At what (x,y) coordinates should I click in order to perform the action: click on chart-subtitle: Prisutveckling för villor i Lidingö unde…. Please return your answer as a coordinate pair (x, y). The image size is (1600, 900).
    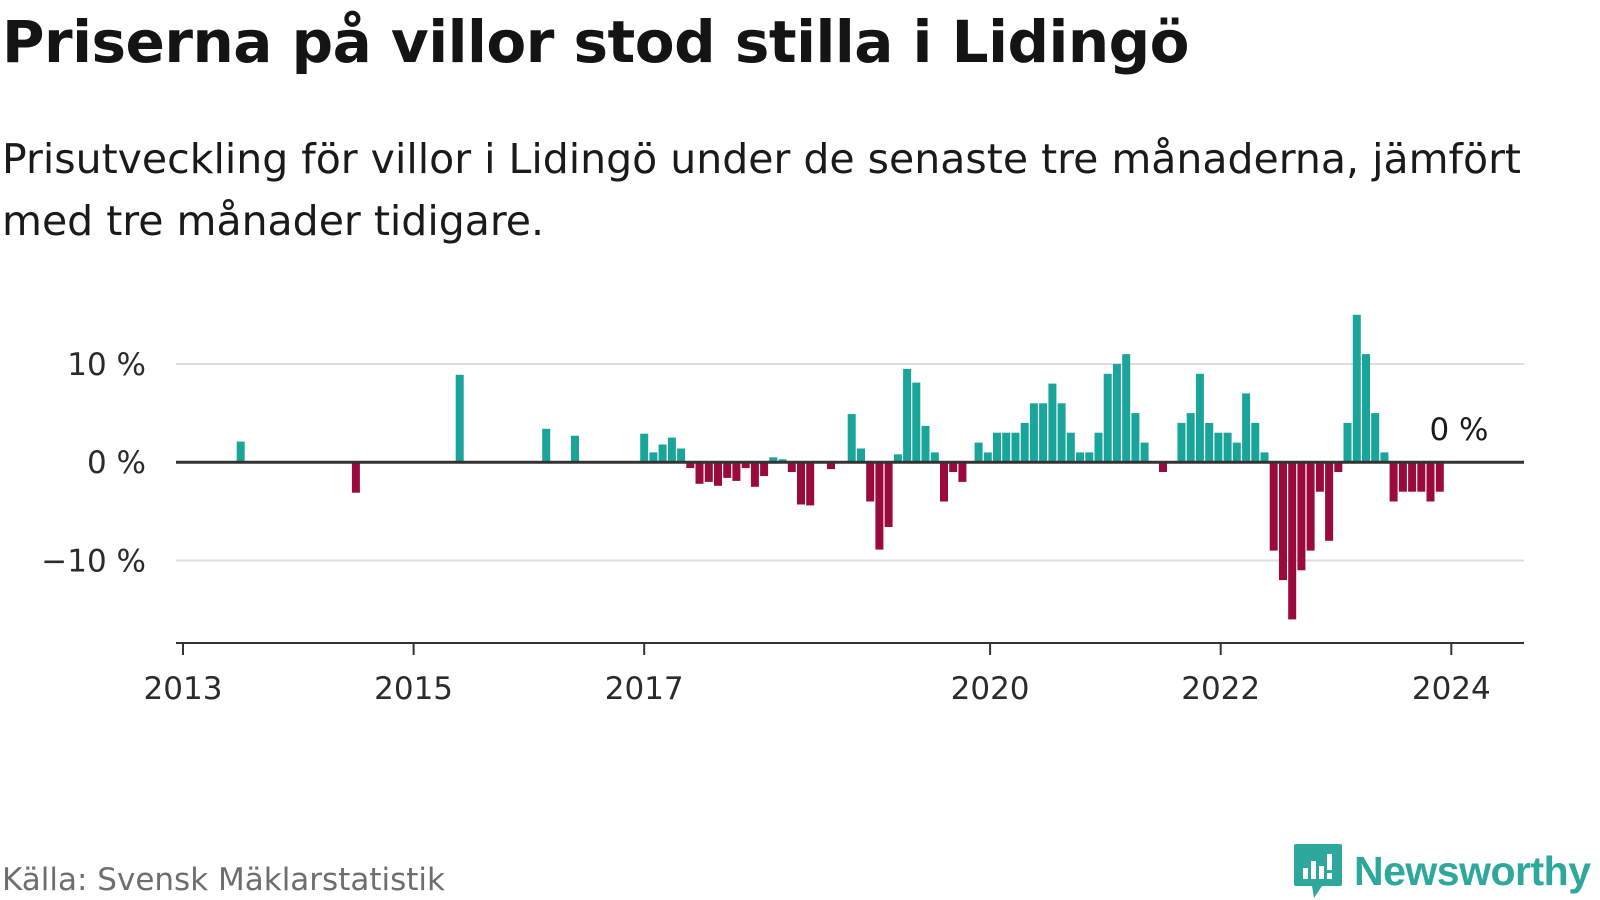
    Looking at the image, I should click on (762, 190).